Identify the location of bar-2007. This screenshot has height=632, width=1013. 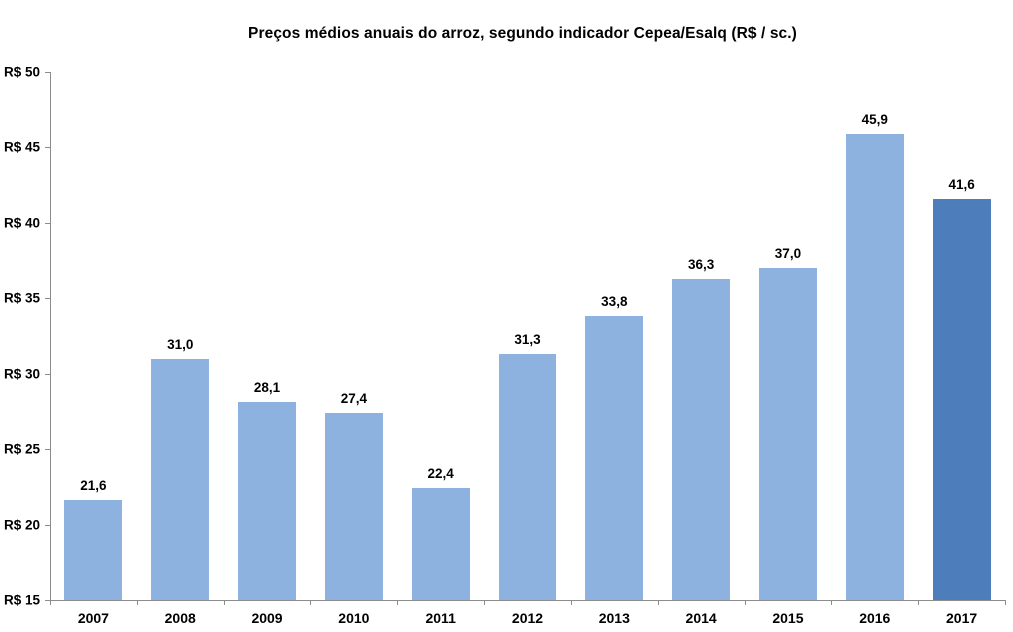
(93, 550).